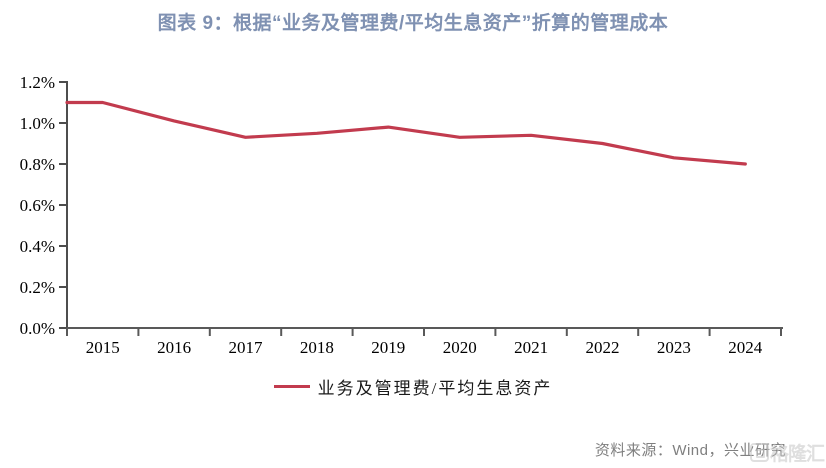 The width and height of the screenshot is (826, 468). What do you see at coordinates (37, 205) in the screenshot?
I see `y-tick-label: 0.6%` at bounding box center [37, 205].